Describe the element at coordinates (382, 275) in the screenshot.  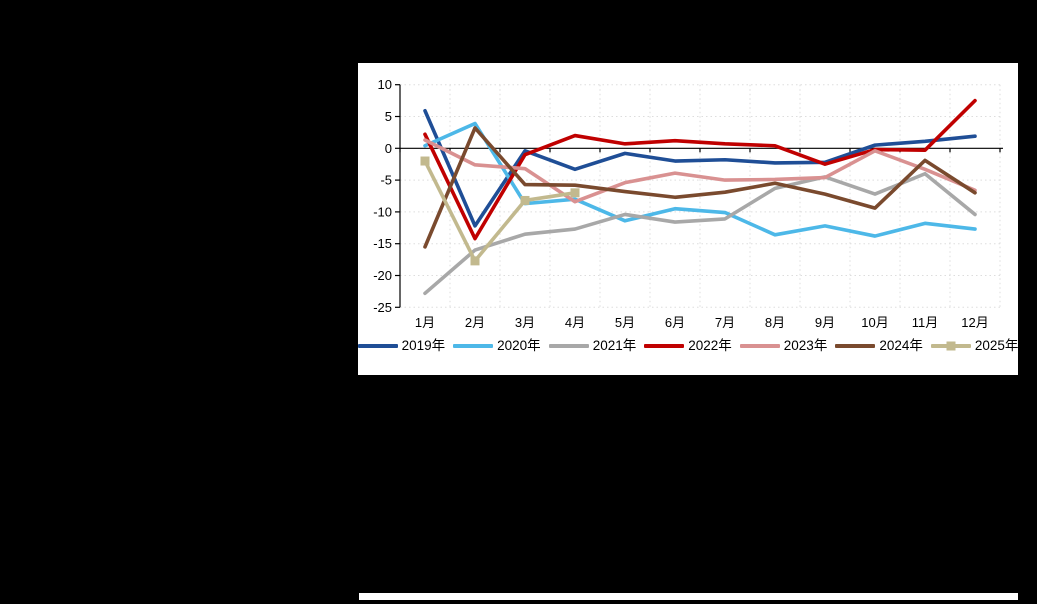
I see `y-tick-label: -20` at that location.